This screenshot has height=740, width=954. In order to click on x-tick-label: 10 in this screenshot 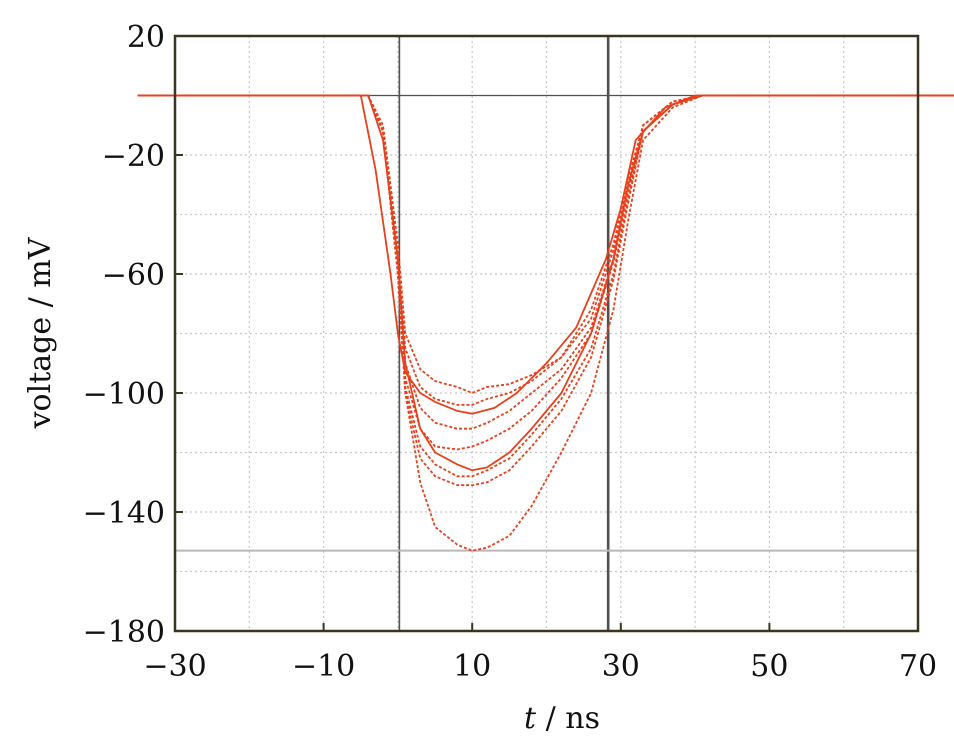, I will do `click(472, 666)`.